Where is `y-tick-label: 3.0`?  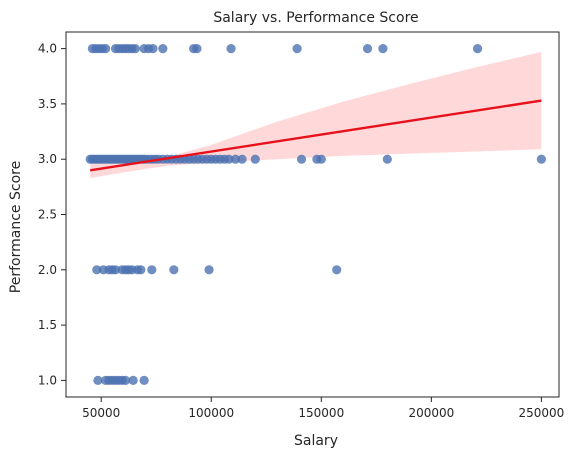
y-tick-label: 3.0 is located at coordinates (47, 159).